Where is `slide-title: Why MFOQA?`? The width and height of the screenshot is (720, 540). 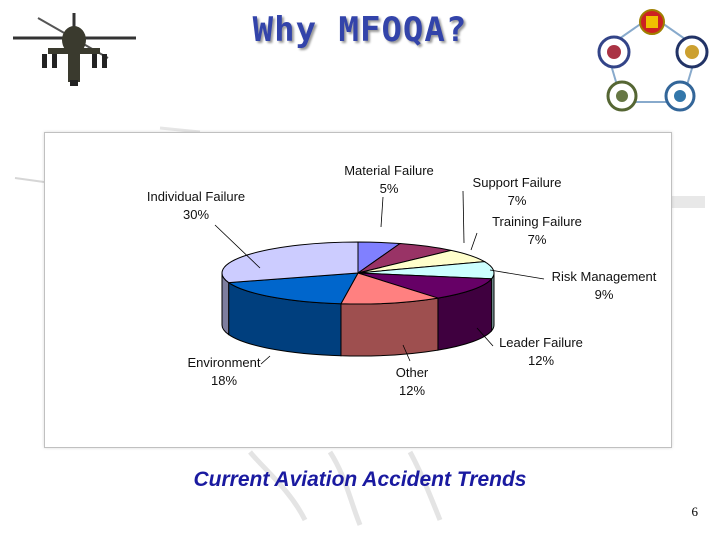
slide-title: Why MFOQA? is located at coordinates (360, 30).